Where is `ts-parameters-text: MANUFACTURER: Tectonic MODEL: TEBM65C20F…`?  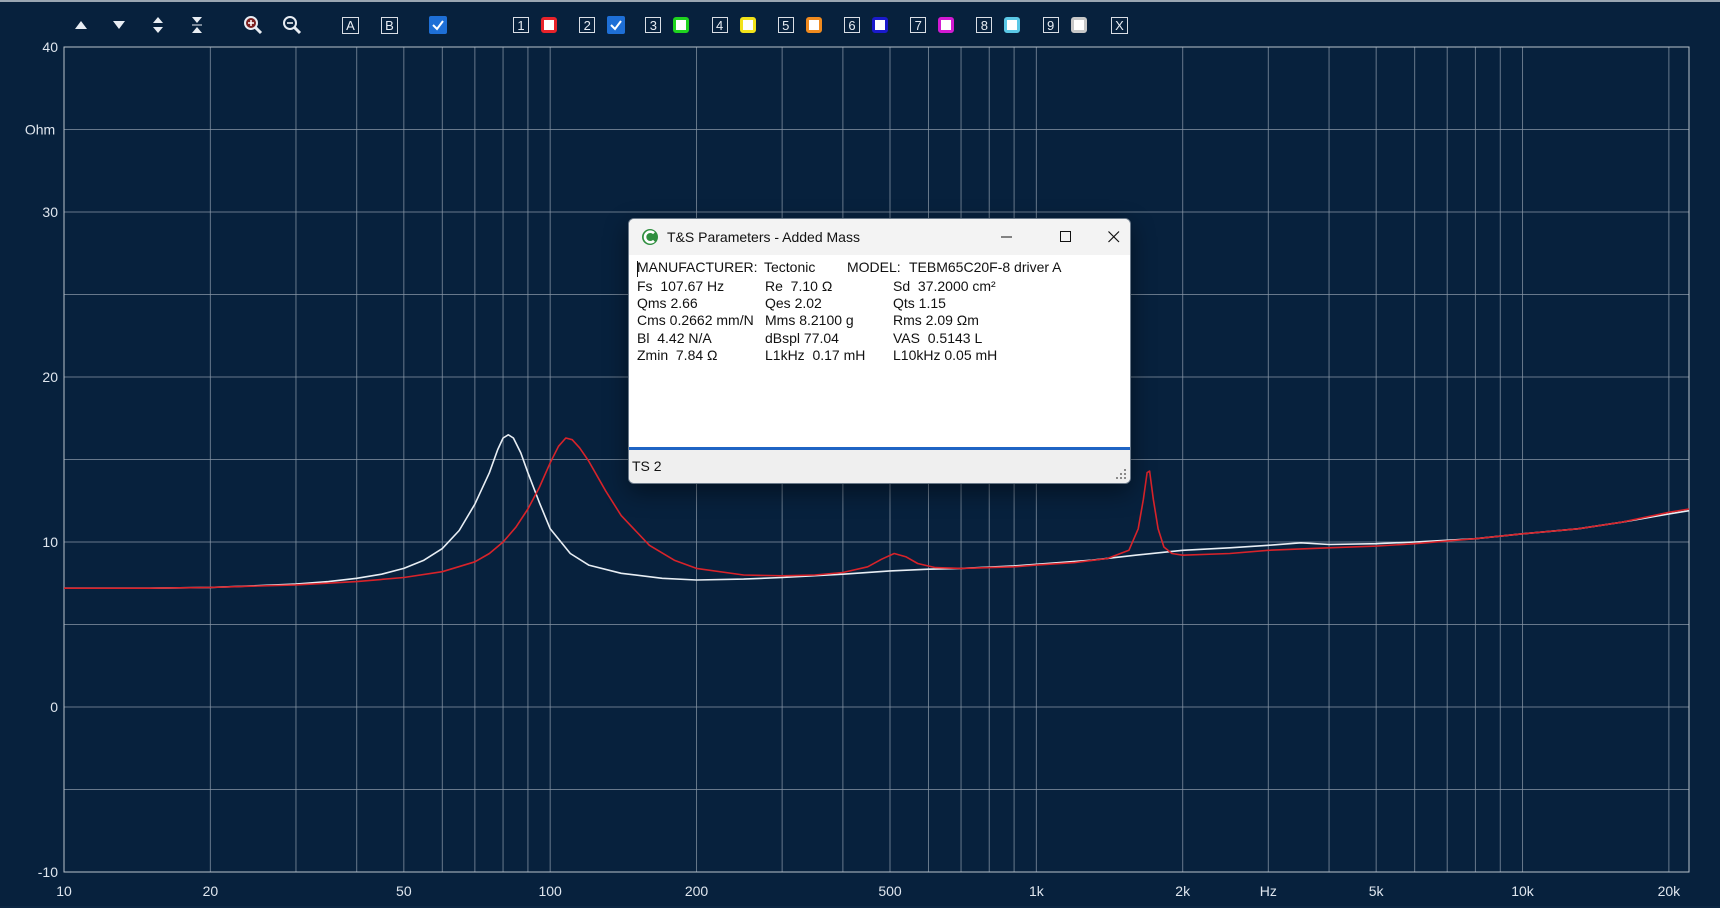 ts-parameters-text: MANUFACTURER: Tectonic MODEL: TEBM65C20F… is located at coordinates (879, 360).